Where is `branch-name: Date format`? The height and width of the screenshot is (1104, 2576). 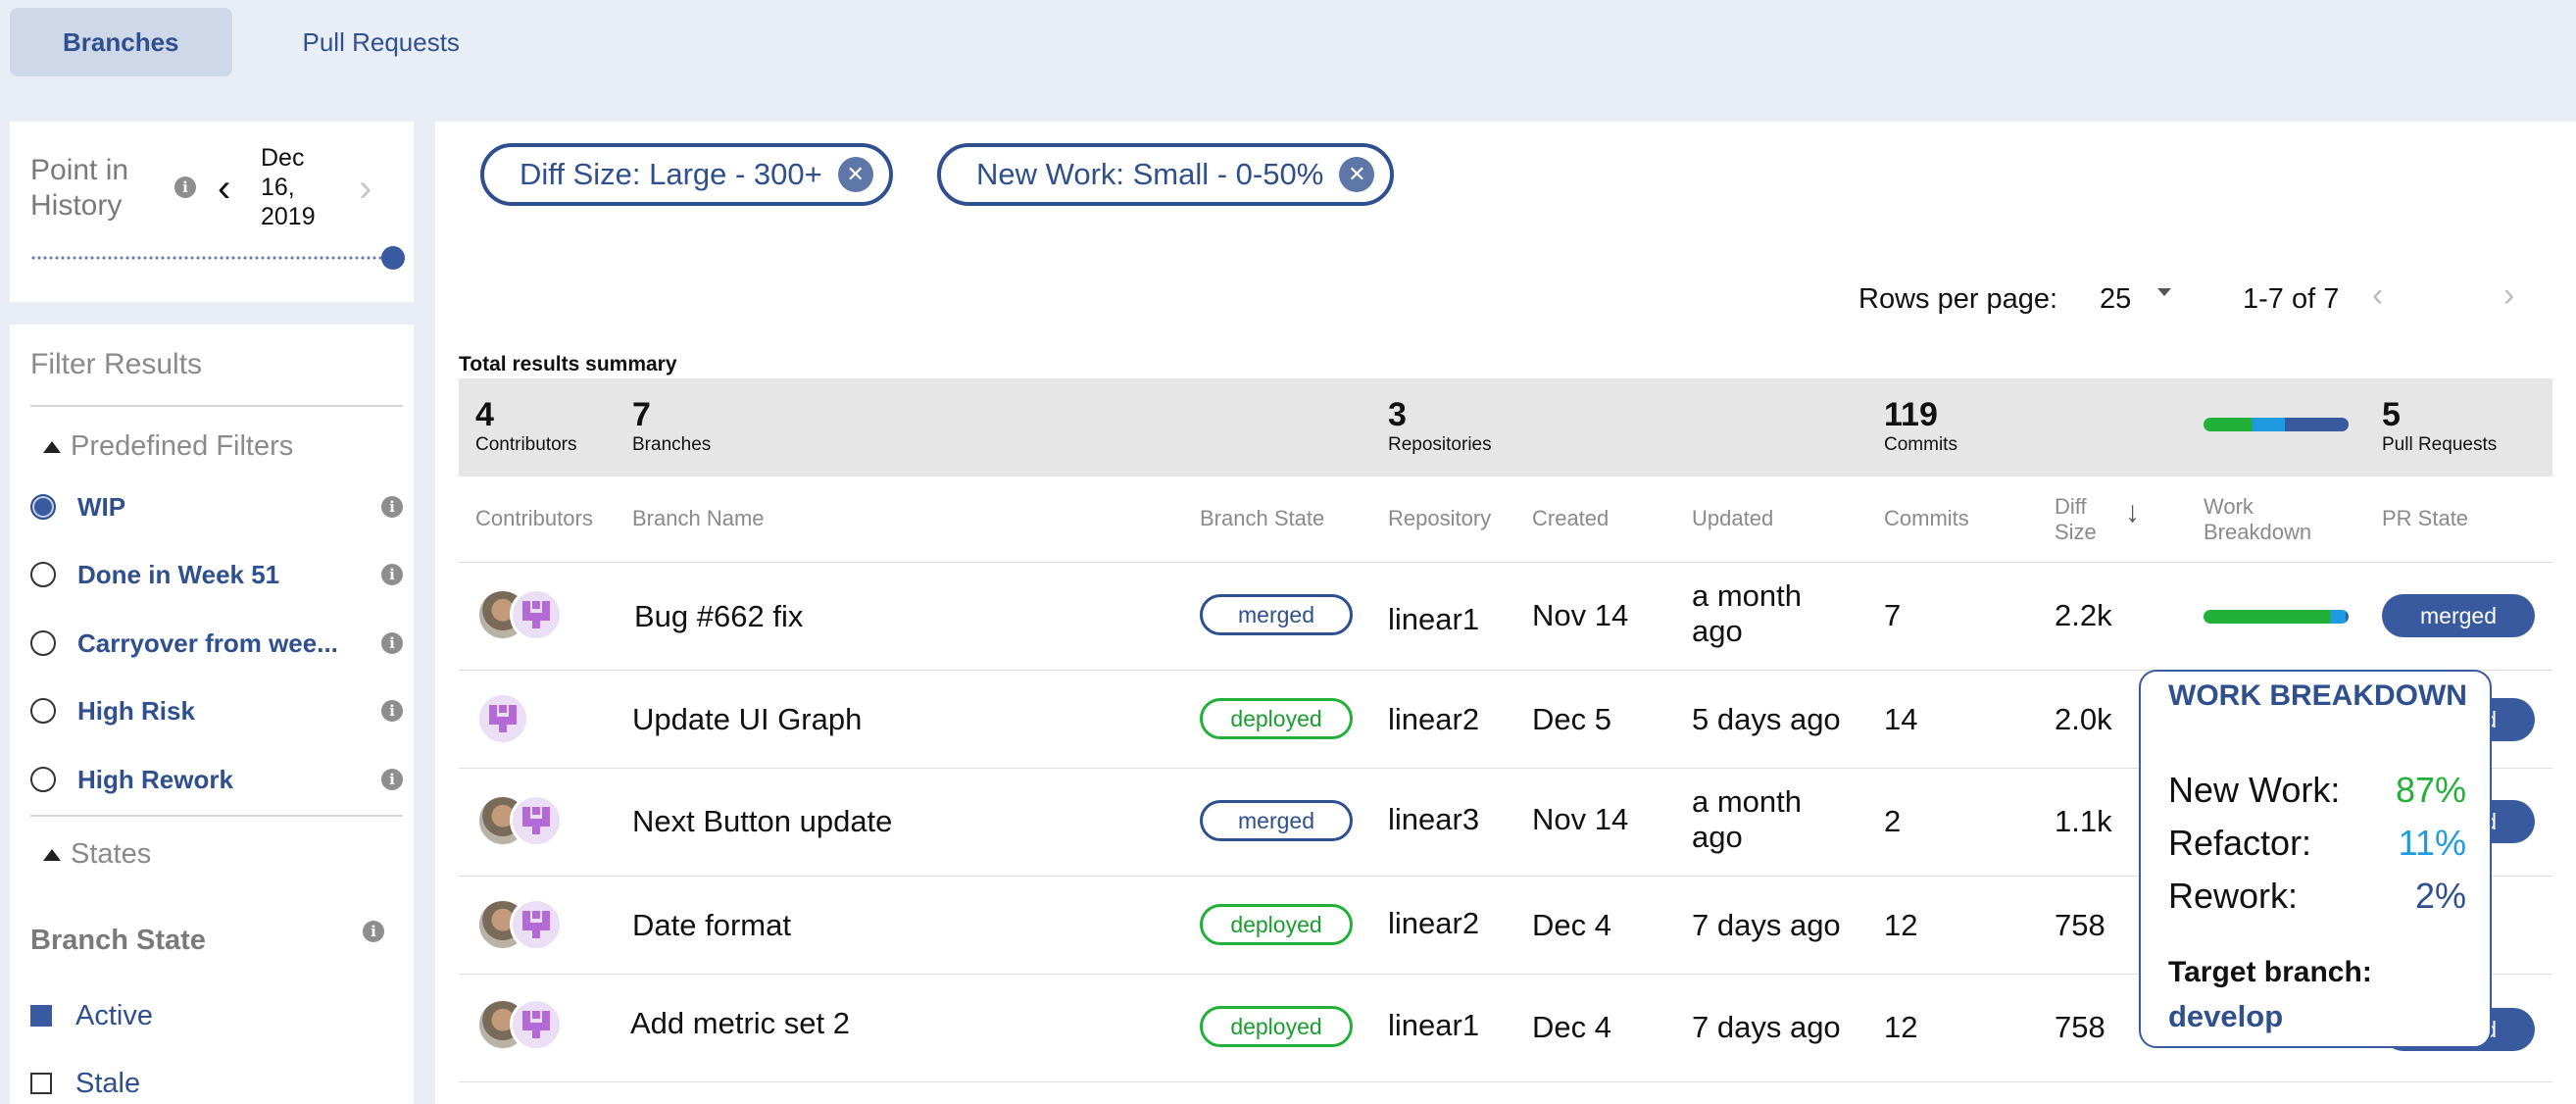 branch-name: Date format is located at coordinates (711, 925).